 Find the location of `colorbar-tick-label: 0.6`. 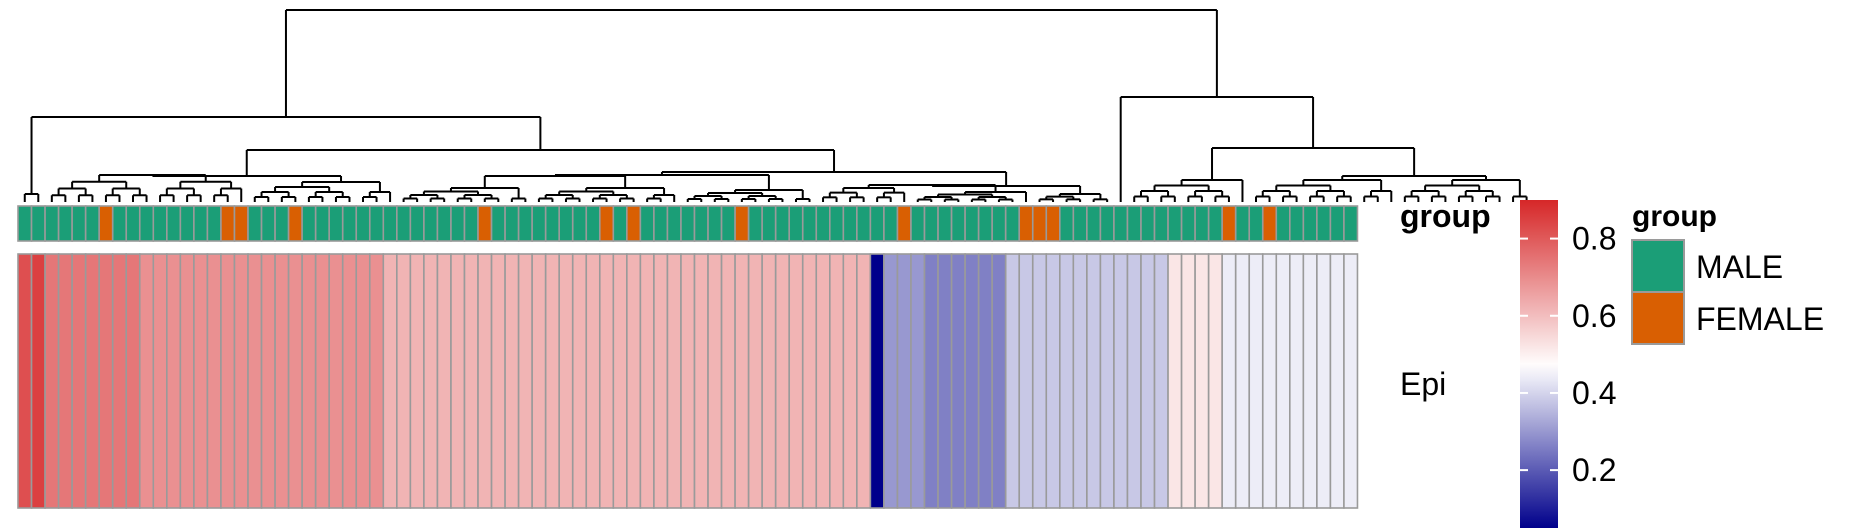

colorbar-tick-label: 0.6 is located at coordinates (1594, 316).